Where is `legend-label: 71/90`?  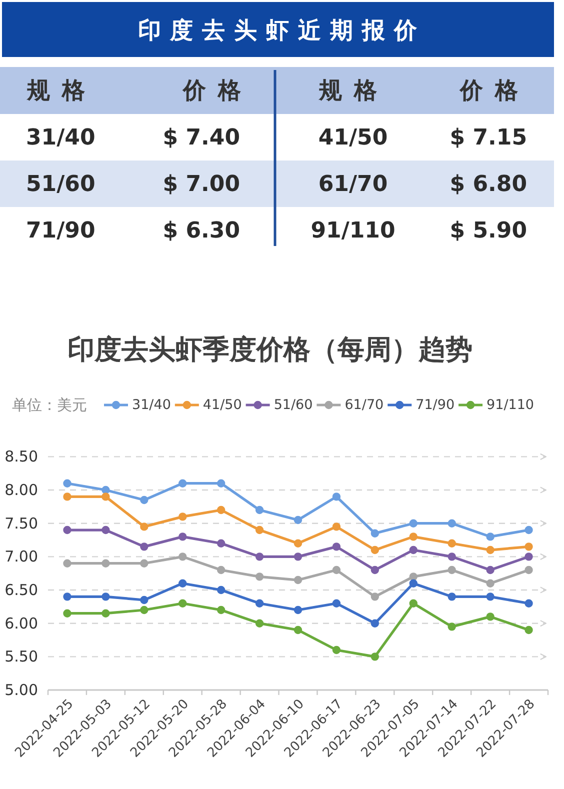
legend-label: 71/90 is located at coordinates (435, 405).